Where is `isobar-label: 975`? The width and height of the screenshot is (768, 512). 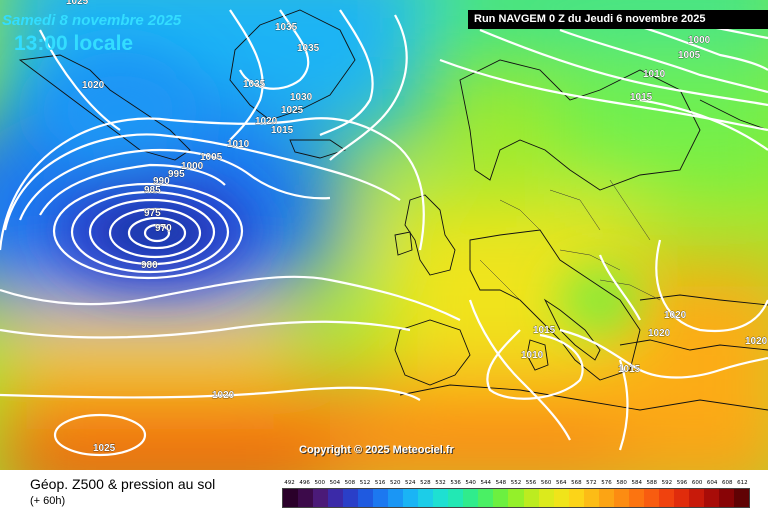 isobar-label: 975 is located at coordinates (152, 213).